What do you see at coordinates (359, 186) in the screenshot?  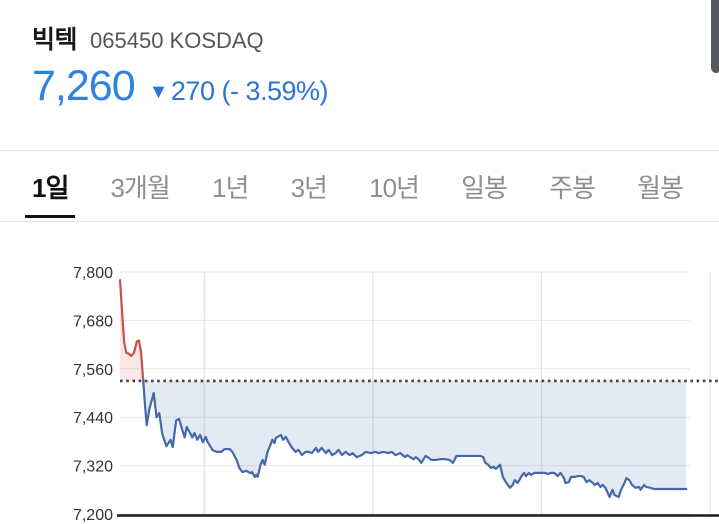 I see `period-tabbar: 1일 3개월 1년 3년 10년 일봉 주봉 월봉` at bounding box center [359, 186].